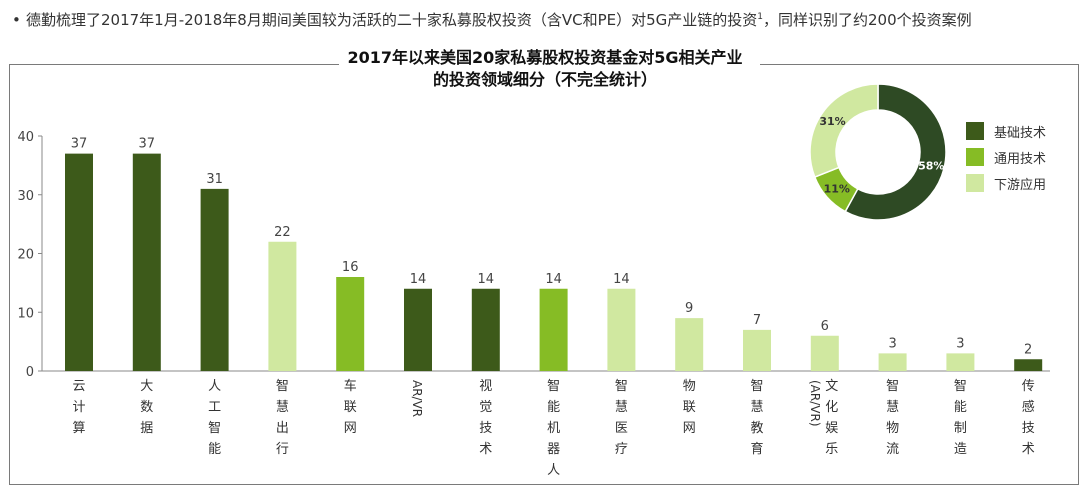  I want to click on category-label-char: 乐, so click(831, 449).